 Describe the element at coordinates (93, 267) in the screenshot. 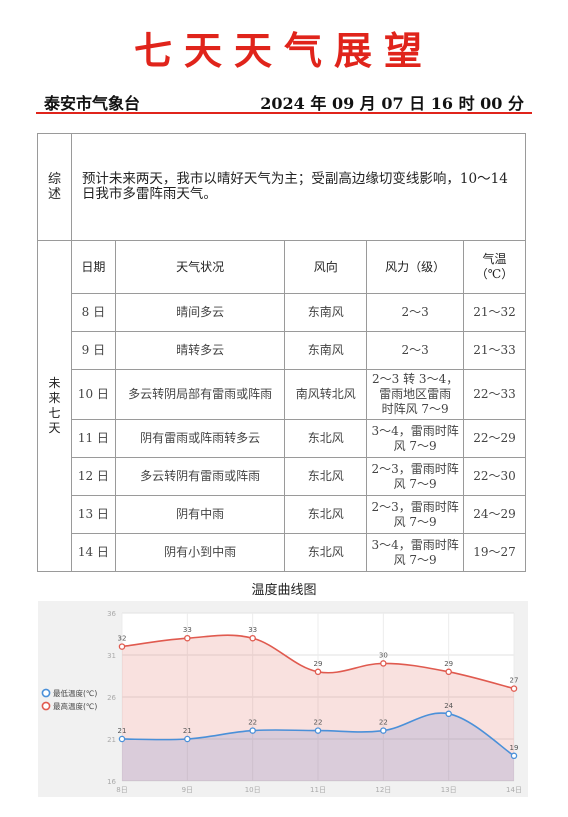

I see `col-date: 日期` at that location.